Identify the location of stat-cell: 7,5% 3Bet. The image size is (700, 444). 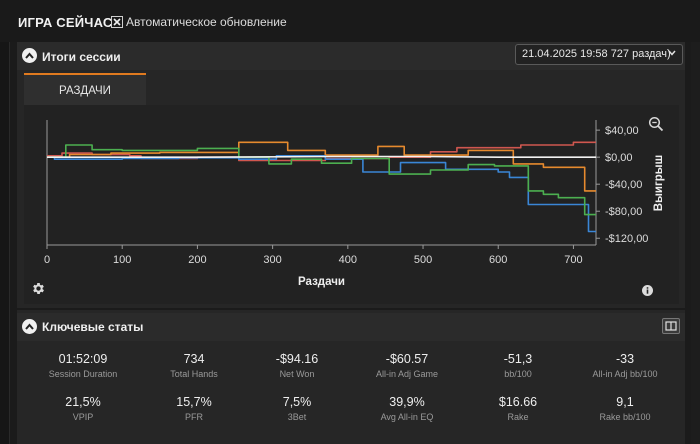
(297, 408).